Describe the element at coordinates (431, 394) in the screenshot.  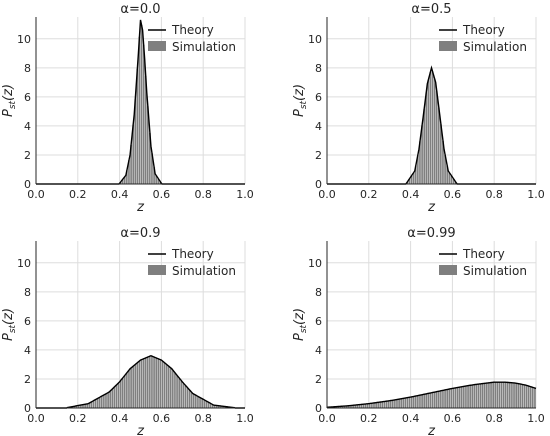
I see `theory-line` at that location.